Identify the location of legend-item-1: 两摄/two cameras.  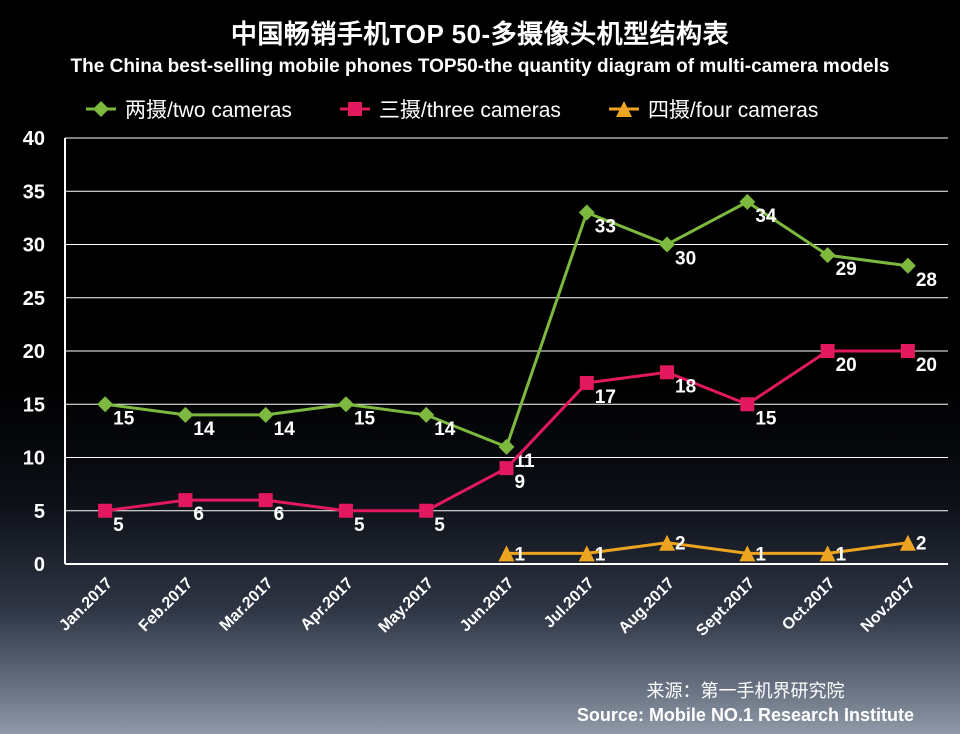
(189, 109).